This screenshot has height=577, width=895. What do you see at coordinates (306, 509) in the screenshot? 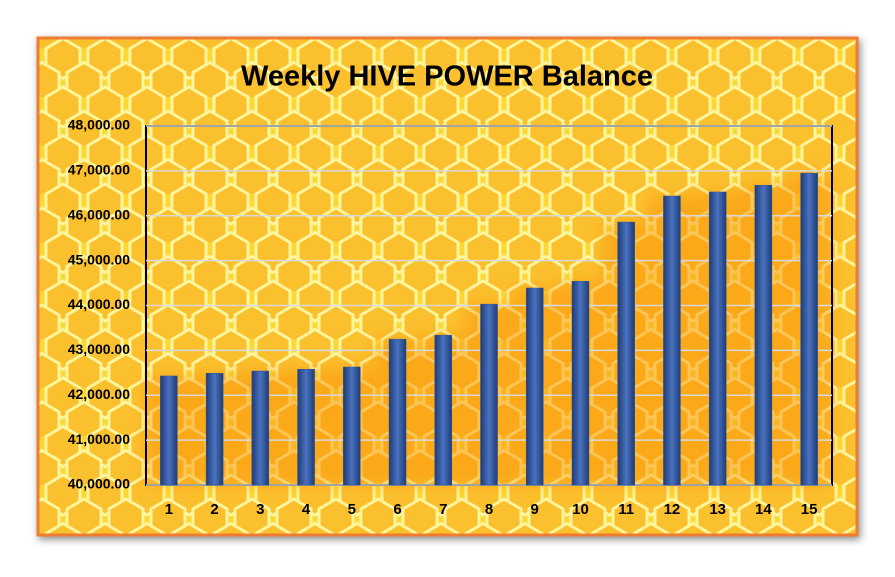
I see `x-tick-label: 4` at bounding box center [306, 509].